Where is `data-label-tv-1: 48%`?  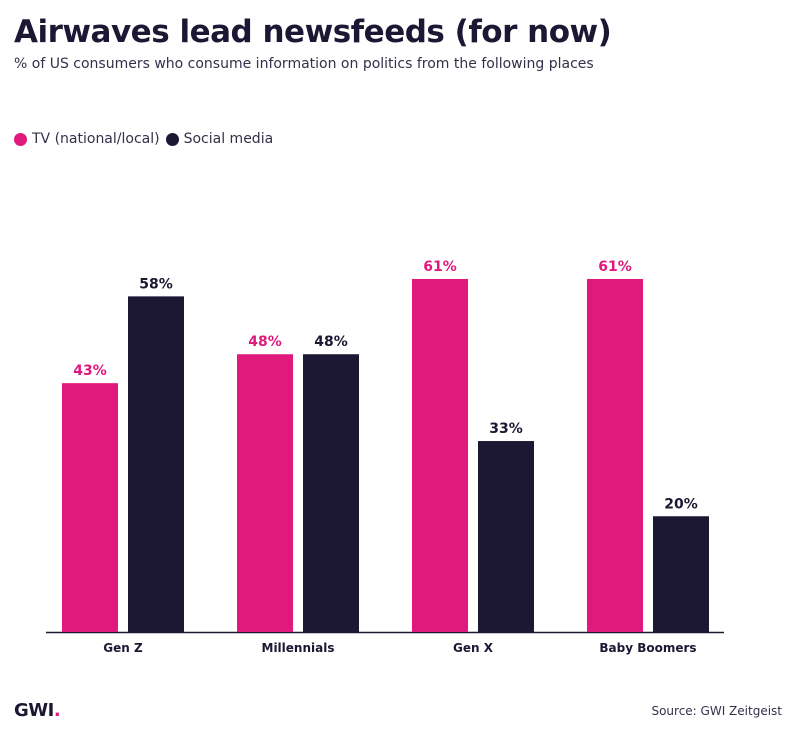 data-label-tv-1: 48% is located at coordinates (265, 342).